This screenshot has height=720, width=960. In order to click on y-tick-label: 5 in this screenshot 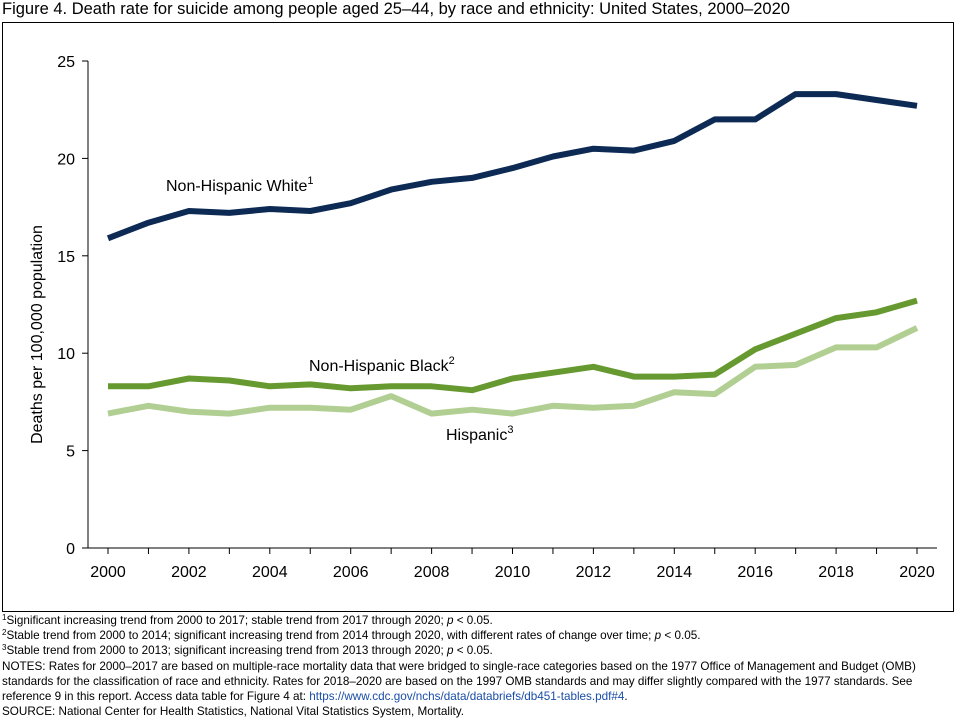, I will do `click(70, 452)`.